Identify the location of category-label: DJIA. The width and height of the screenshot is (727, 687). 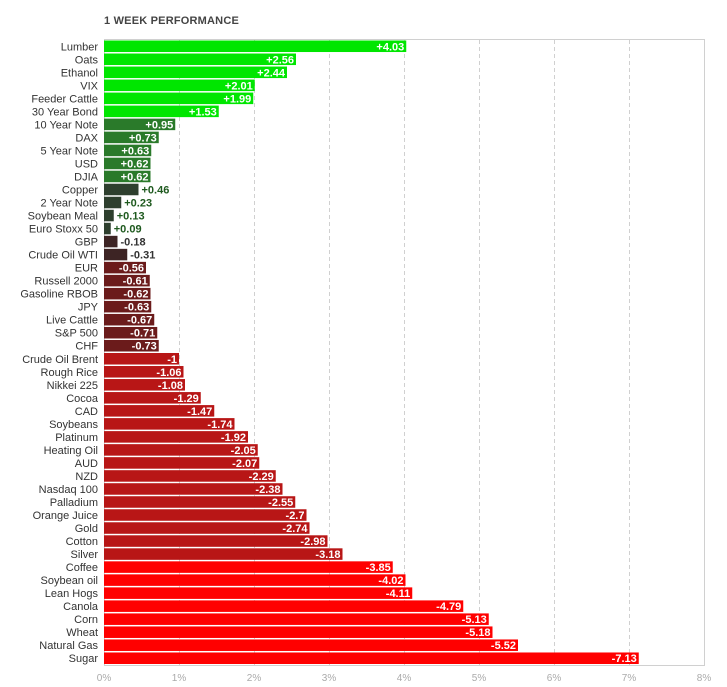
(86, 177).